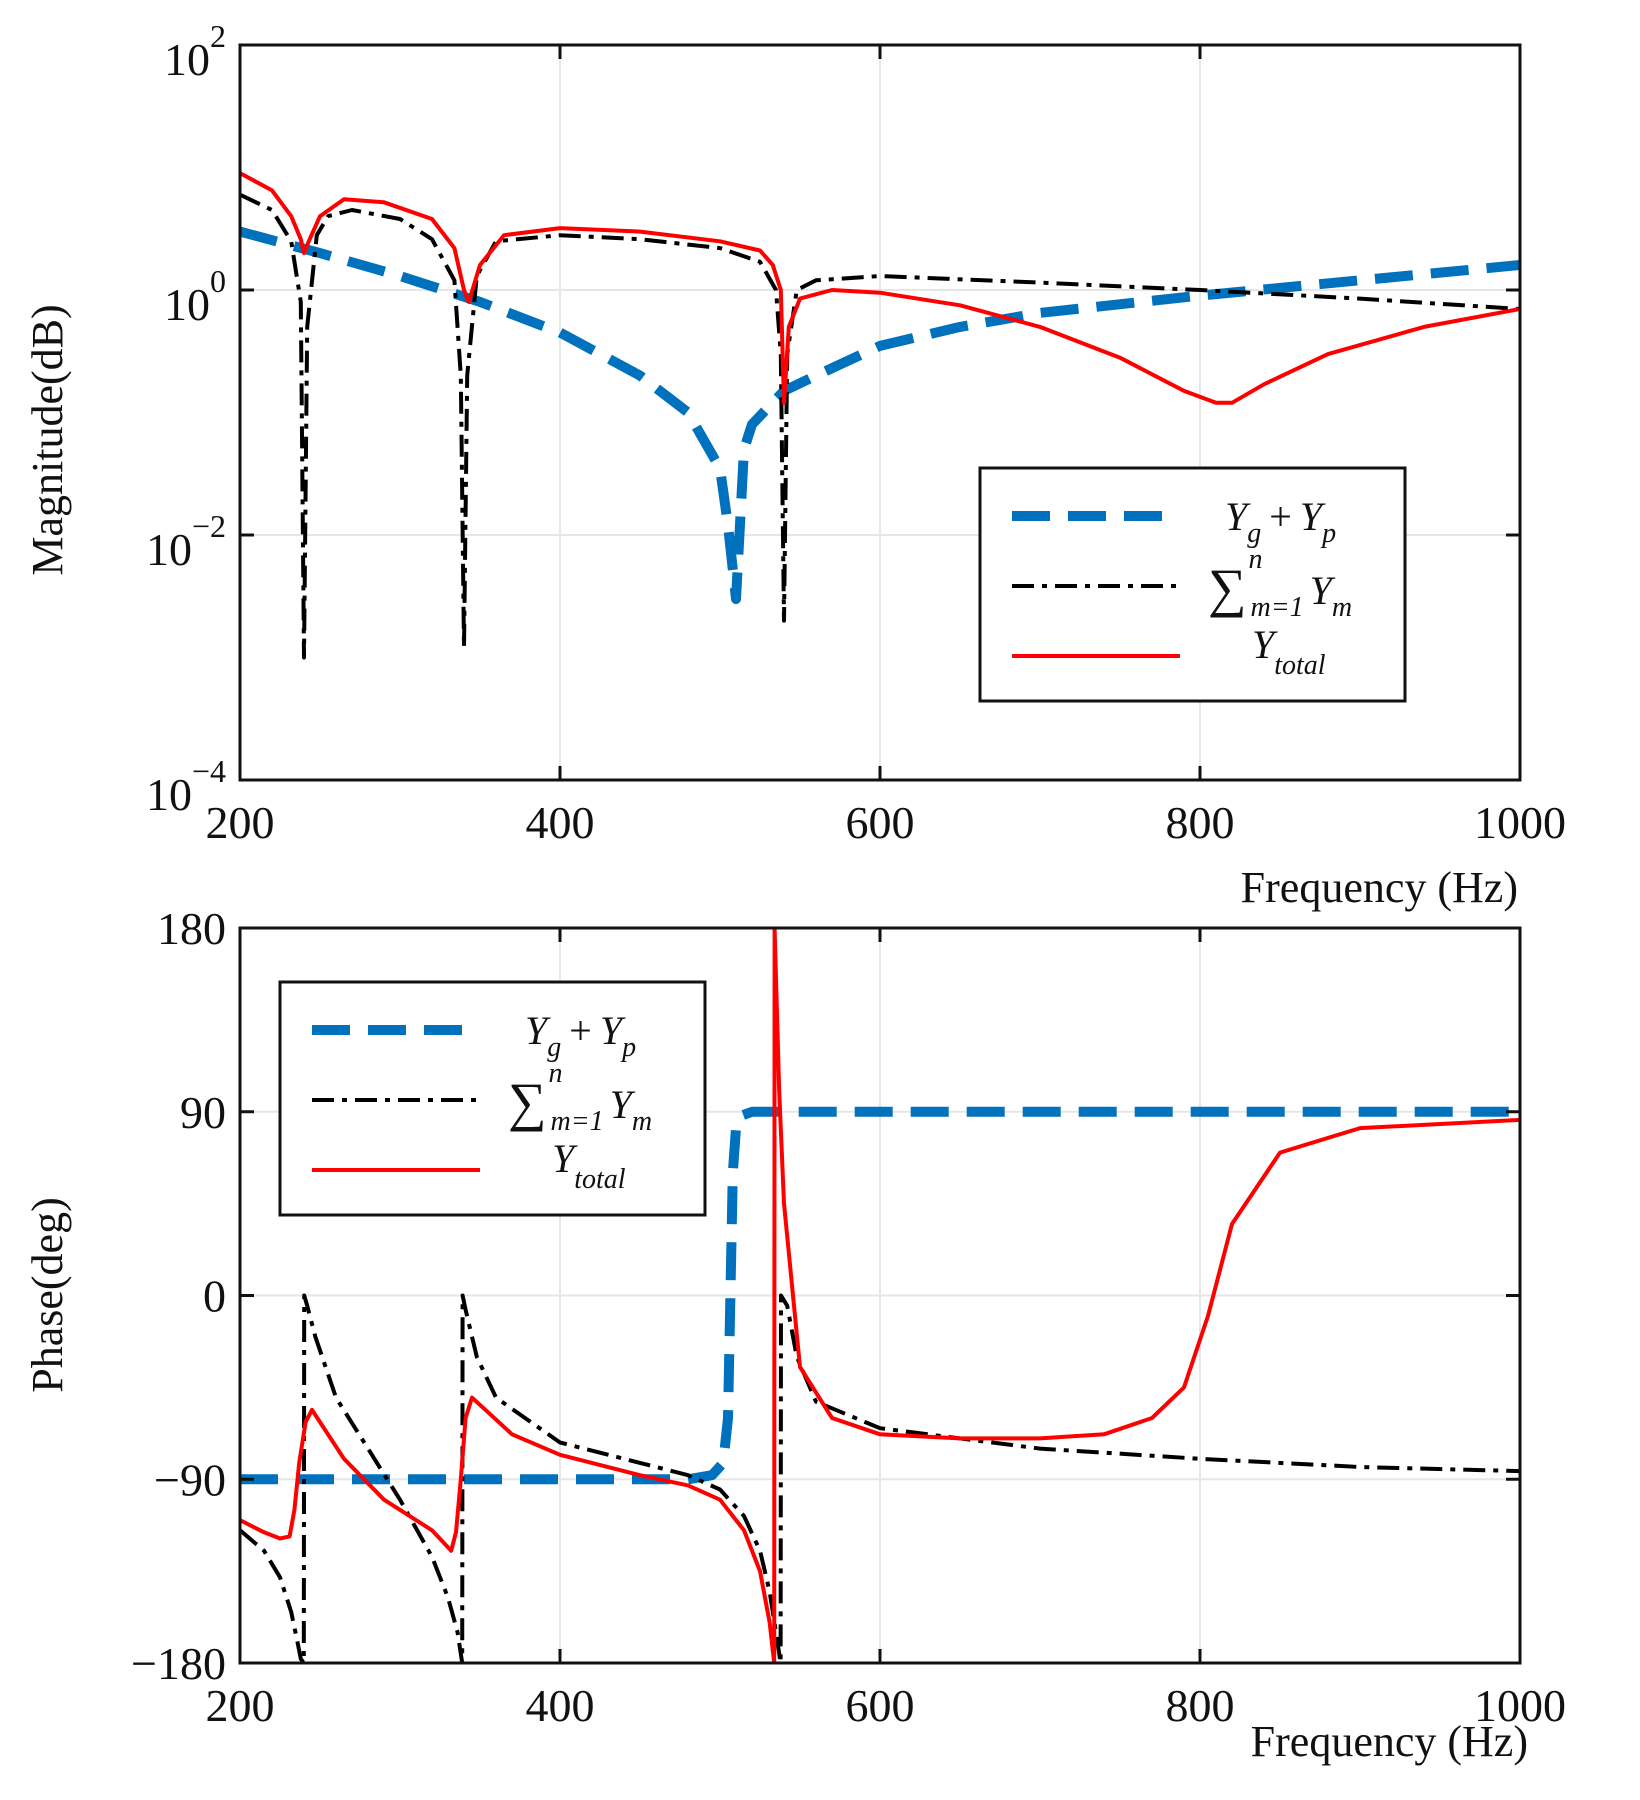 This screenshot has height=1800, width=1640. What do you see at coordinates (178, 1296) in the screenshot?
I see `phase-y-tick-labels: −180 −90 0 90 180` at bounding box center [178, 1296].